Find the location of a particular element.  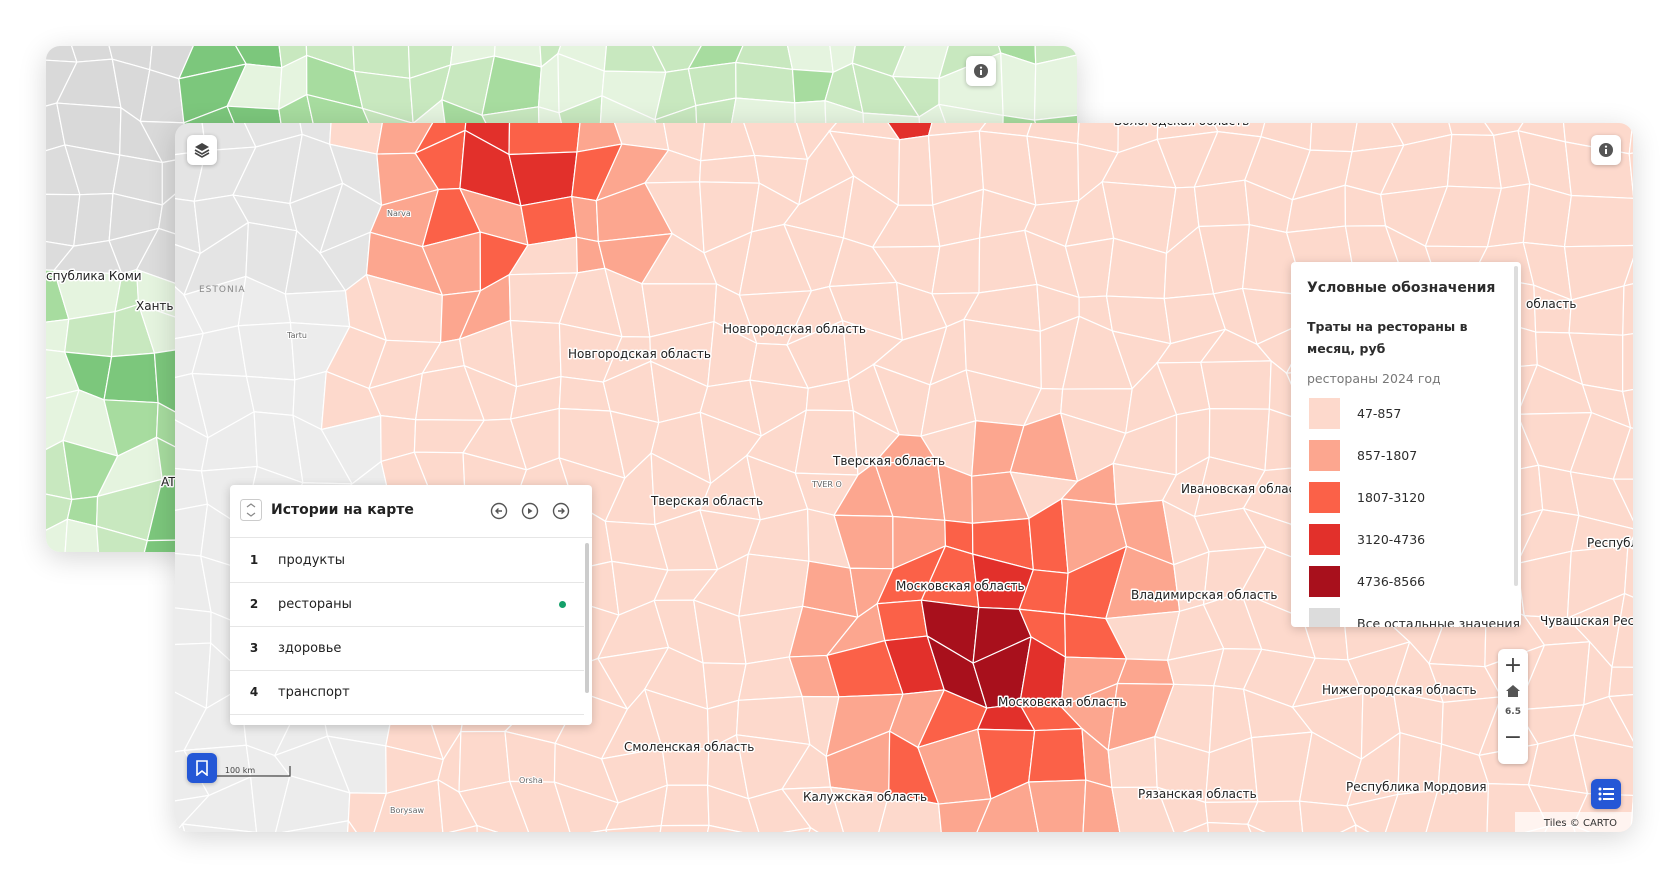

region-label: Калужская область is located at coordinates (865, 797).